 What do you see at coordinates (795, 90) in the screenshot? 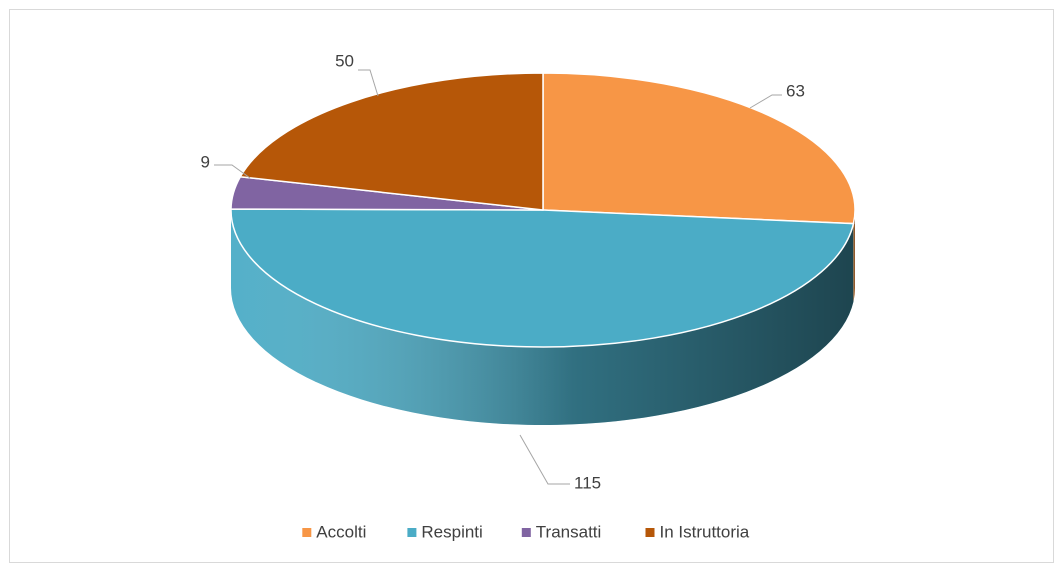
I see `data-label: 63` at bounding box center [795, 90].